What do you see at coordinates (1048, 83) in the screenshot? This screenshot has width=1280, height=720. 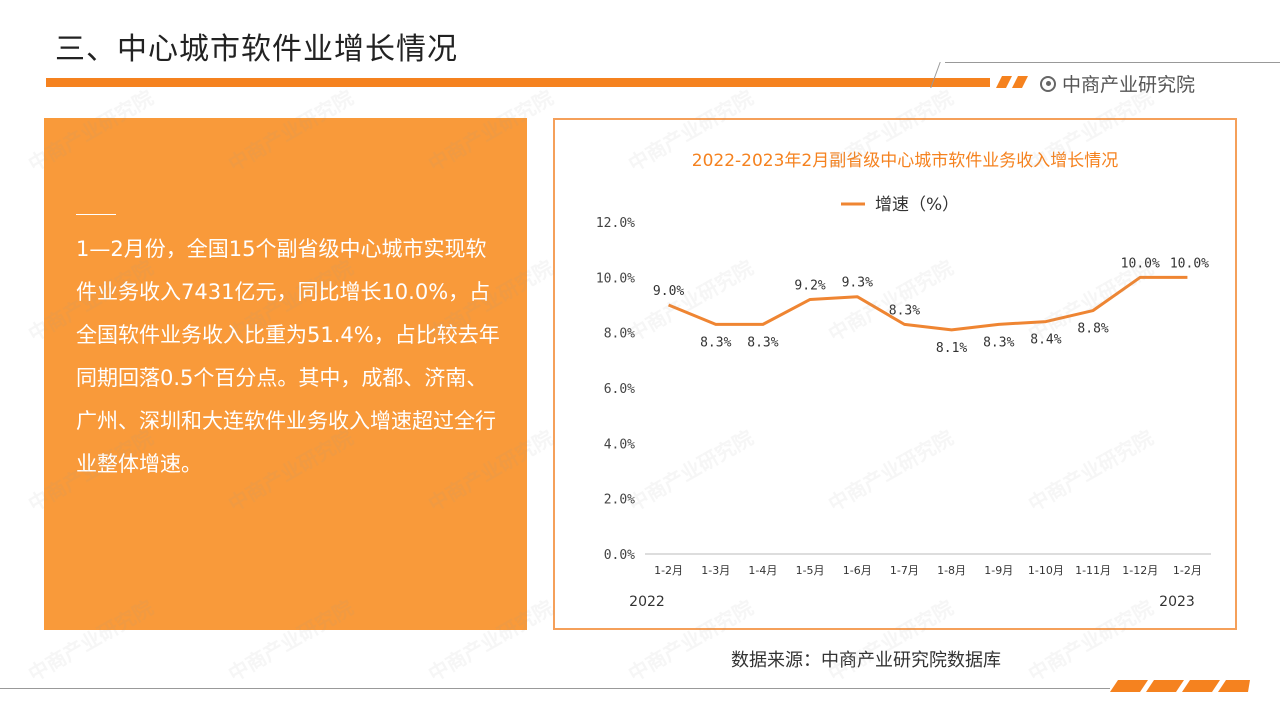 I see `logo-mark-icon` at bounding box center [1048, 83].